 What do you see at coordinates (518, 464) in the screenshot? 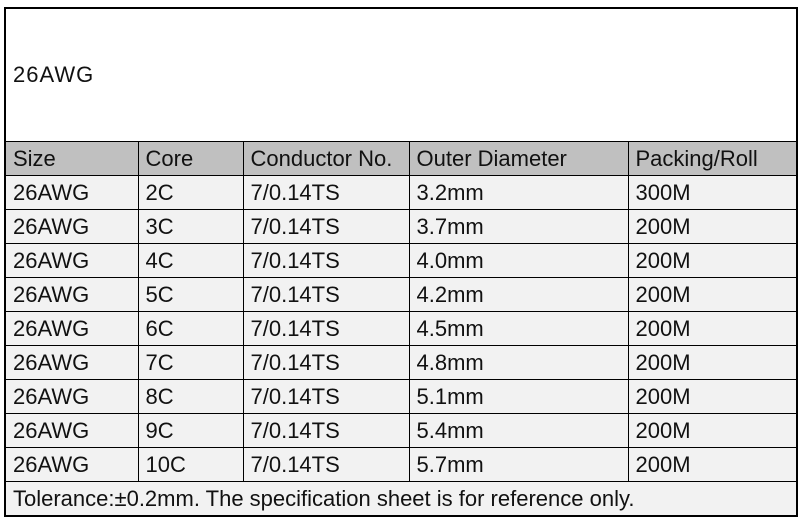
I see `cell-outer-diameter: 5.7mm` at bounding box center [518, 464].